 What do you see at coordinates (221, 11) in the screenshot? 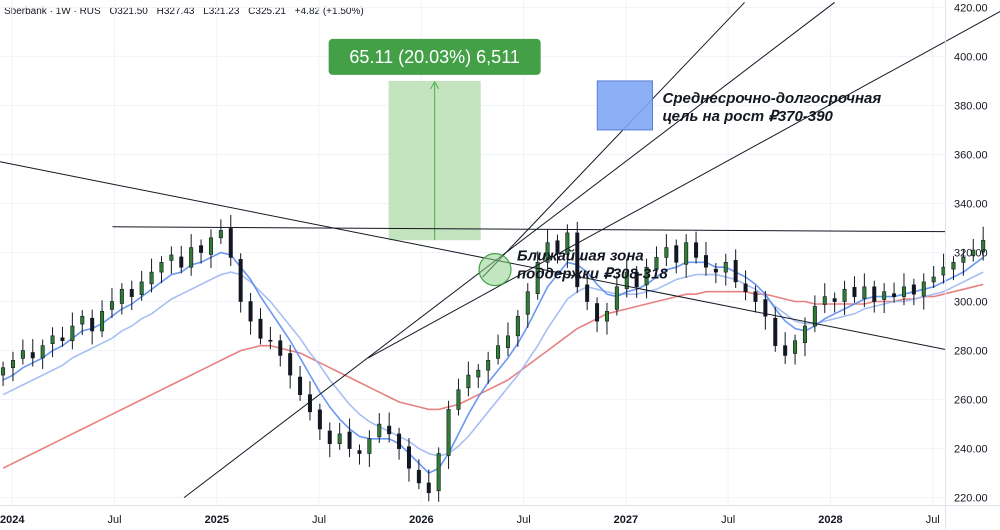
I see `low-value: L321.23` at bounding box center [221, 11].